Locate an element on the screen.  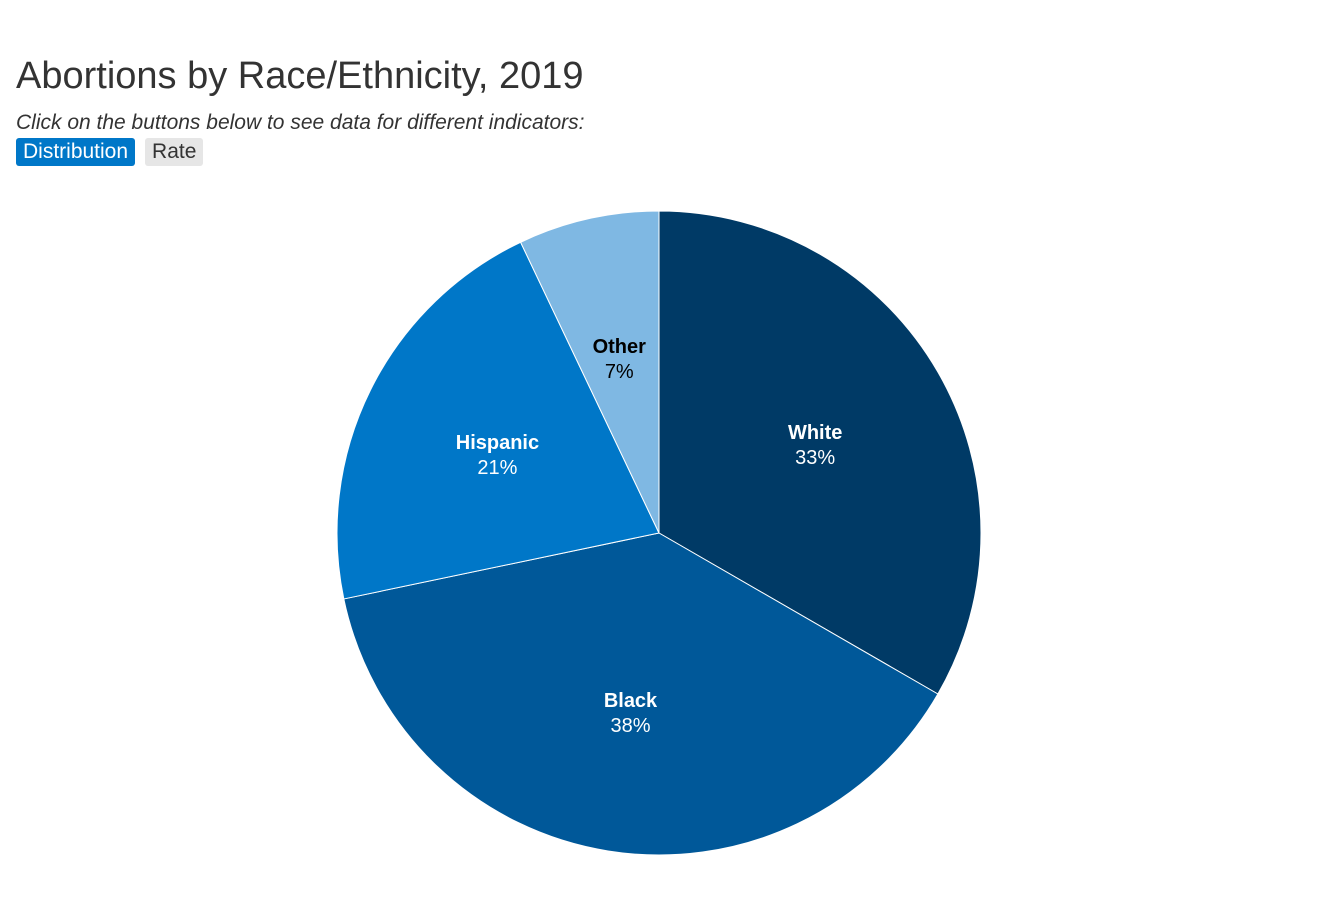
slice-label-black: Black is located at coordinates (631, 701).